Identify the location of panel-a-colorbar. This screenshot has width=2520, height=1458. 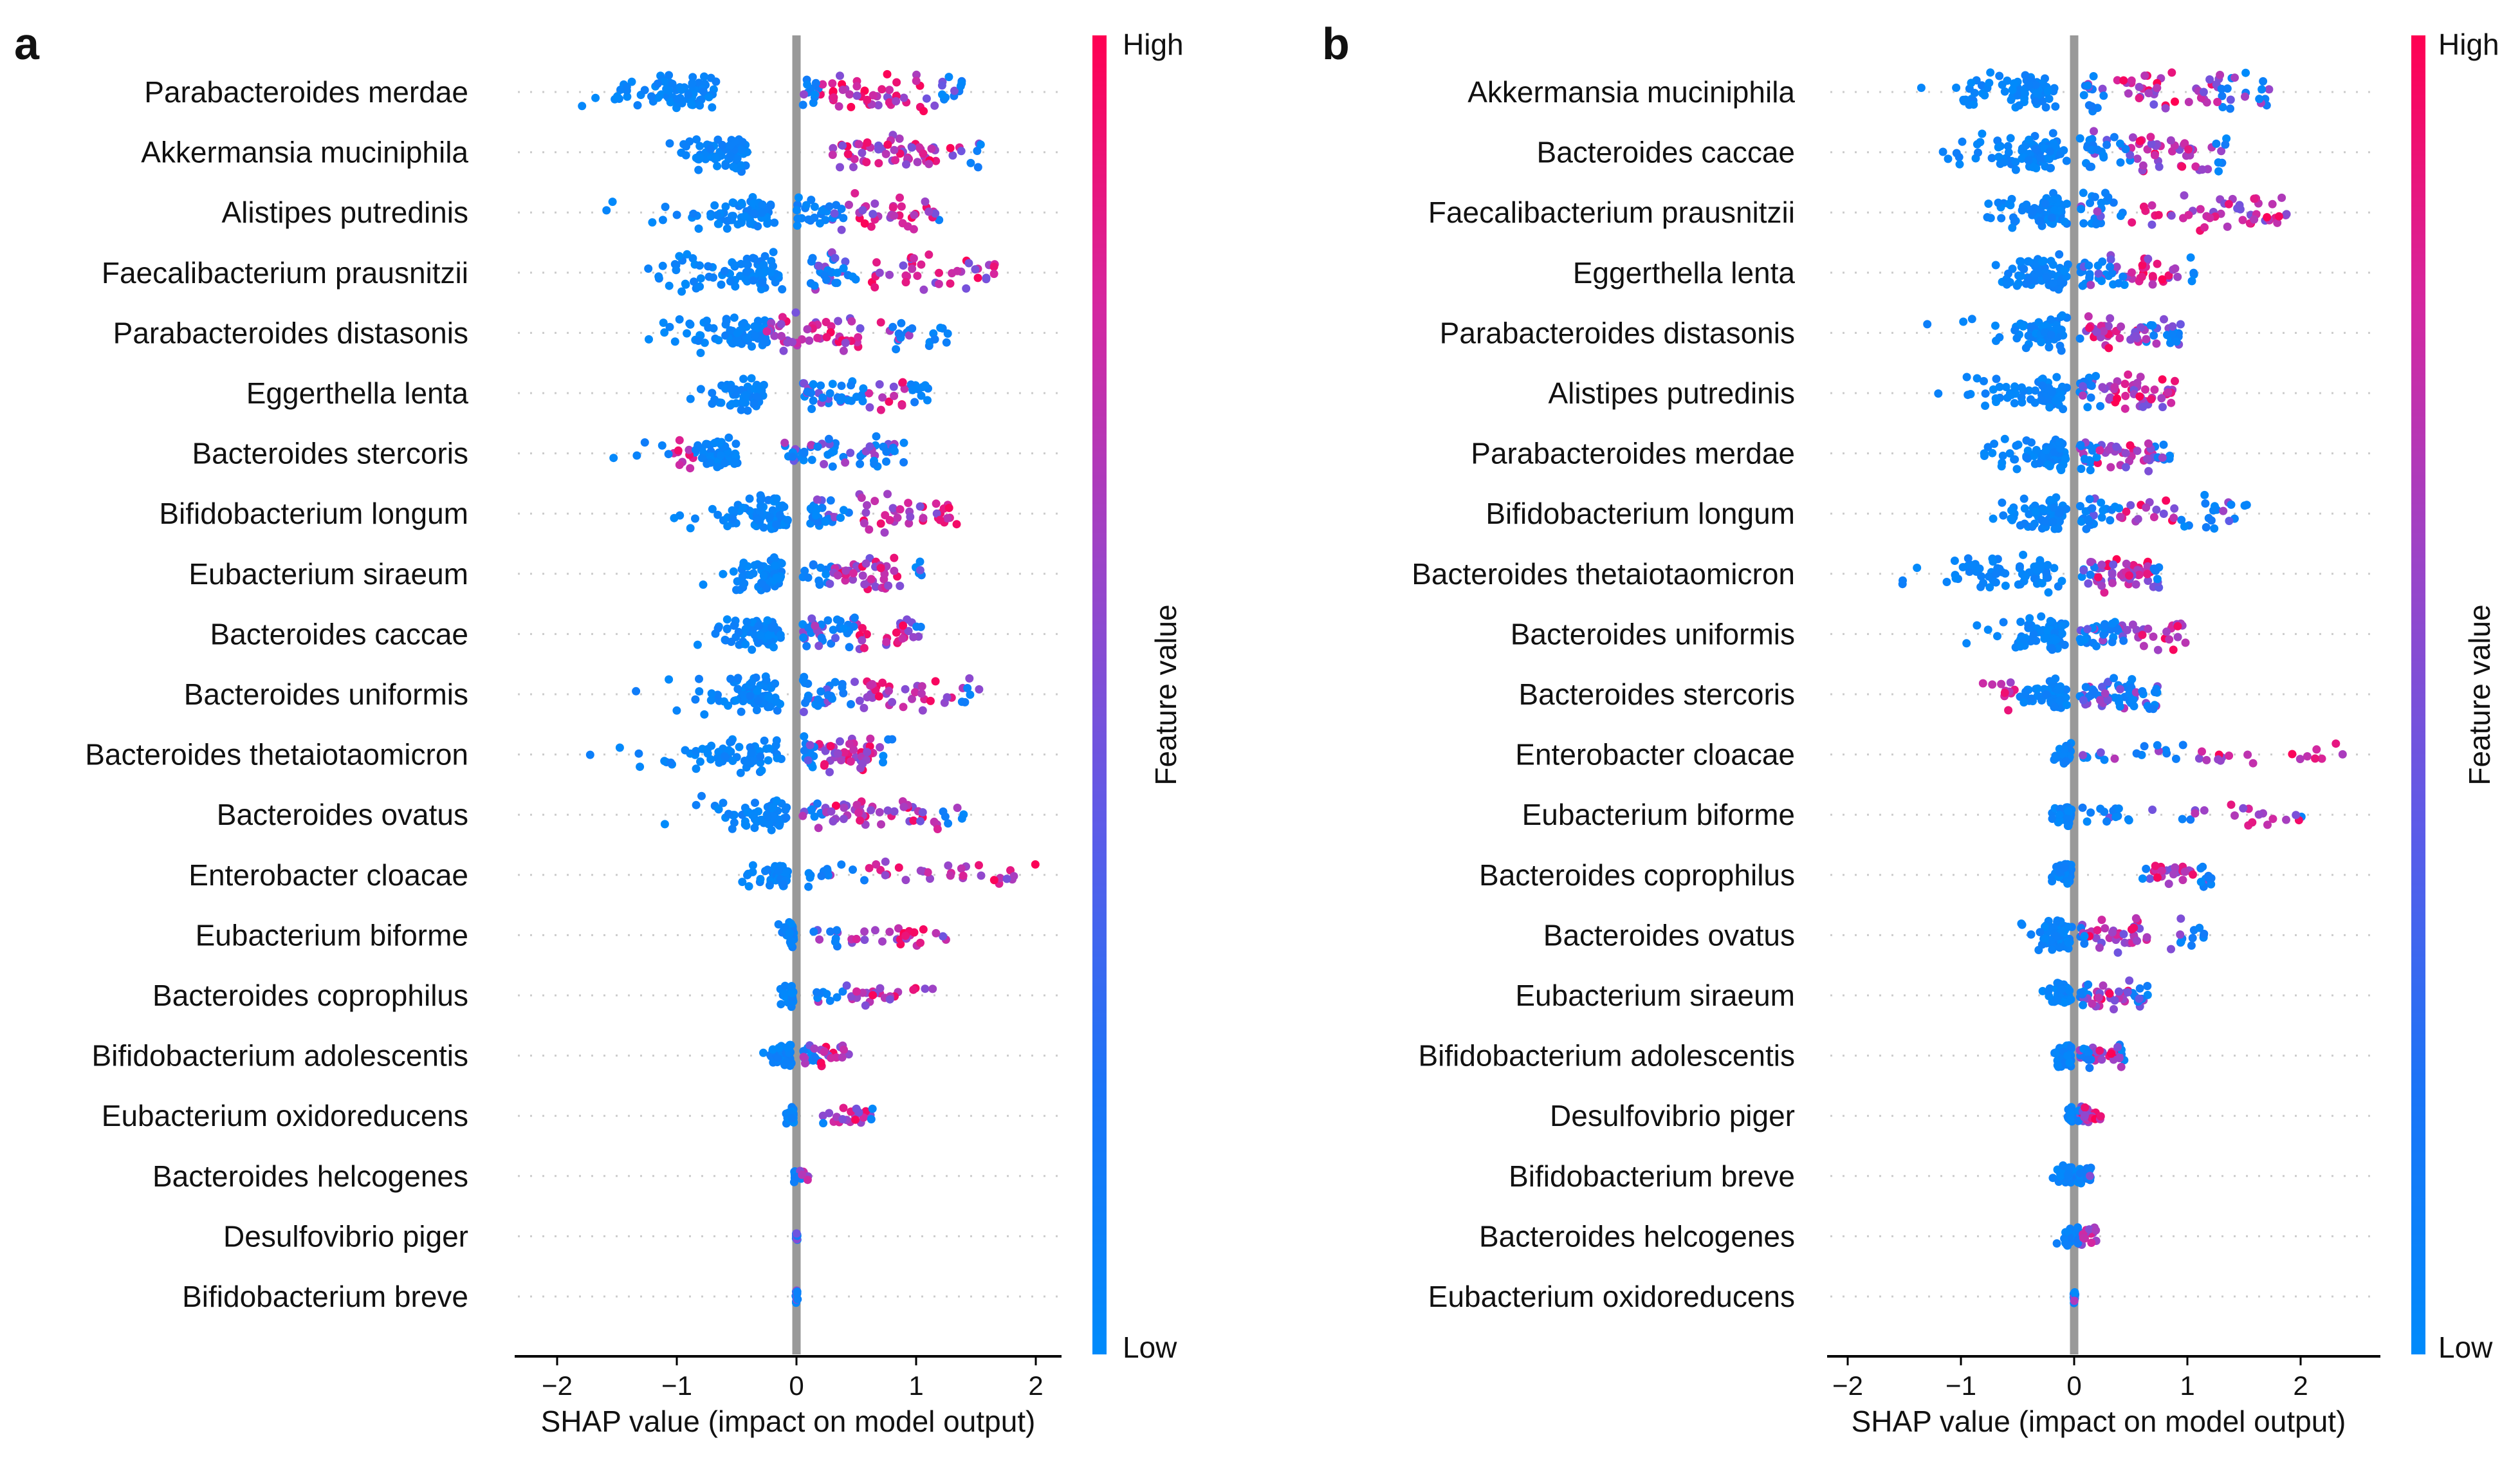
(1099, 694).